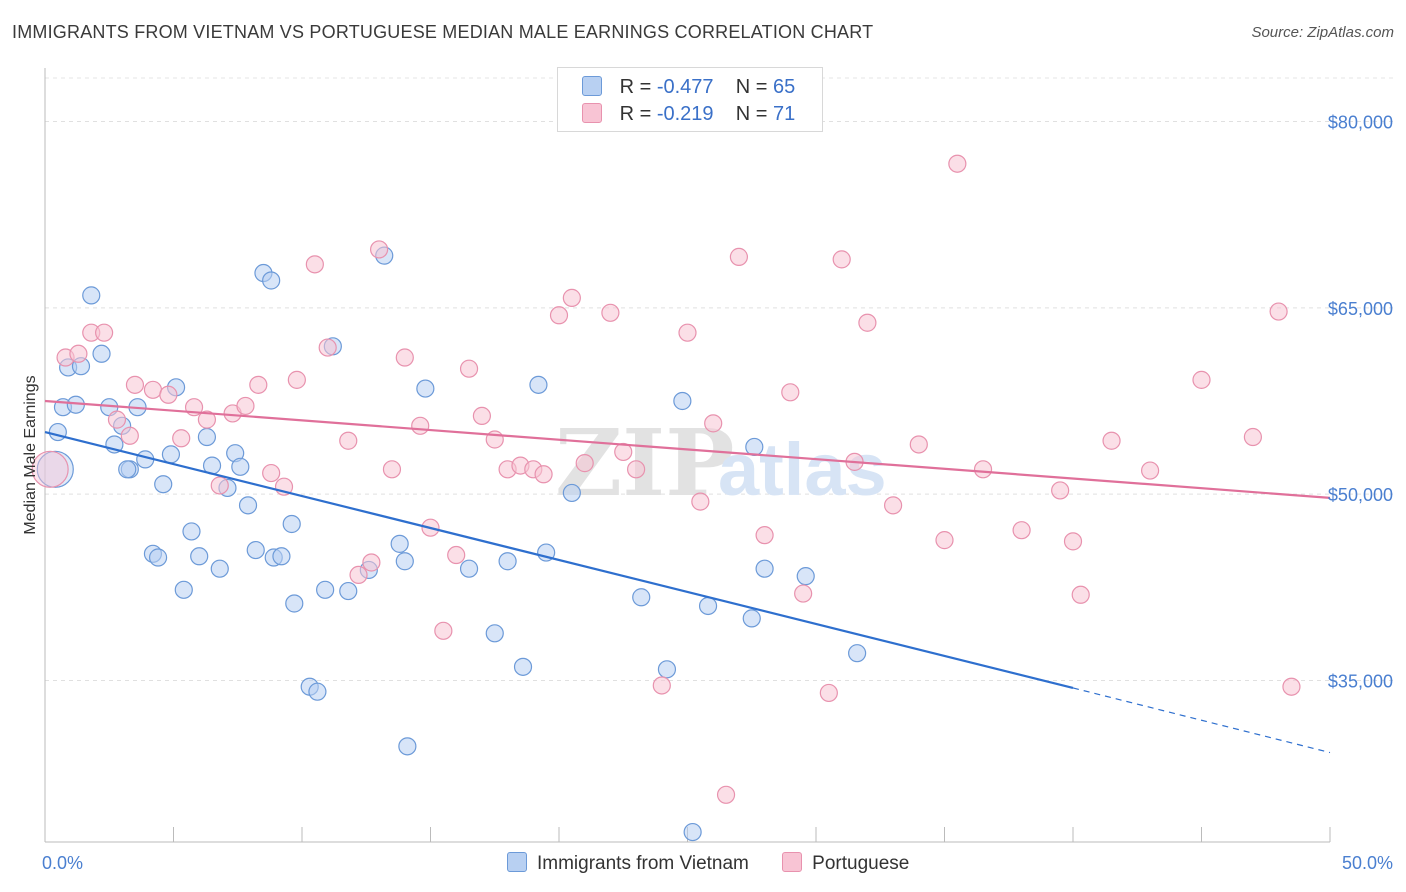 Image resolution: width=1406 pixels, height=892 pixels. What do you see at coordinates (592, 113) in the screenshot?
I see `legend-swatch-portuguese` at bounding box center [592, 113].